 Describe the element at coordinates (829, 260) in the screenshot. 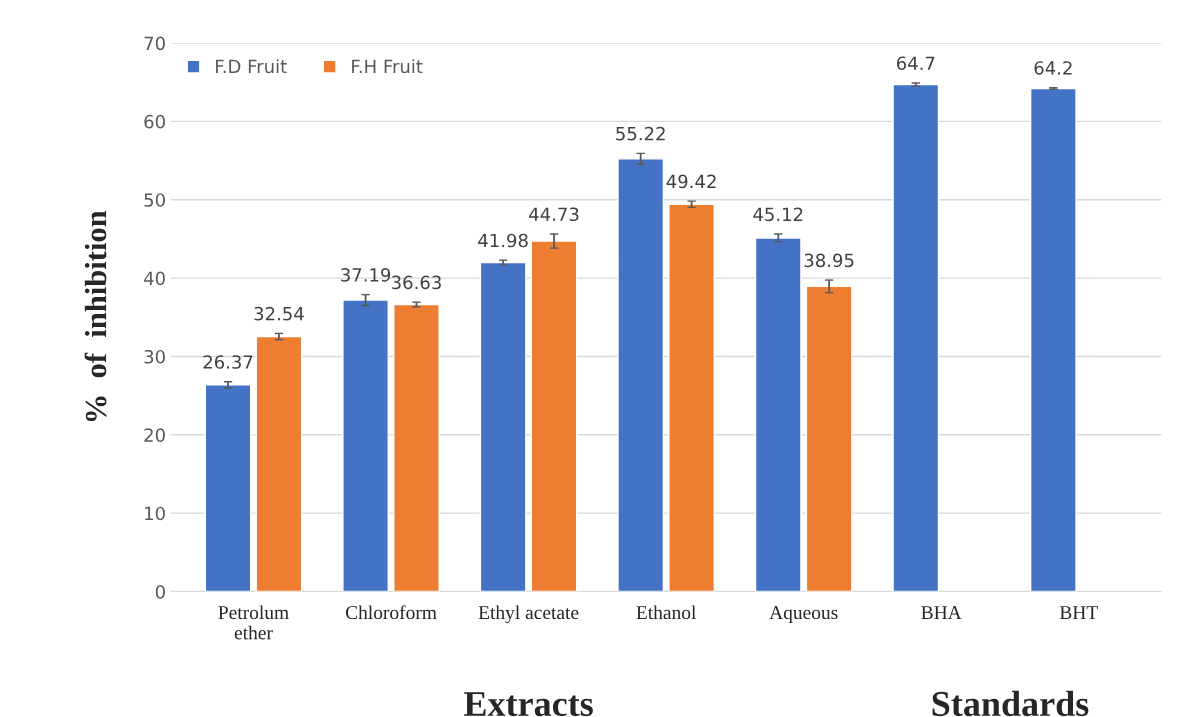

I see `data-label: 38.95` at that location.